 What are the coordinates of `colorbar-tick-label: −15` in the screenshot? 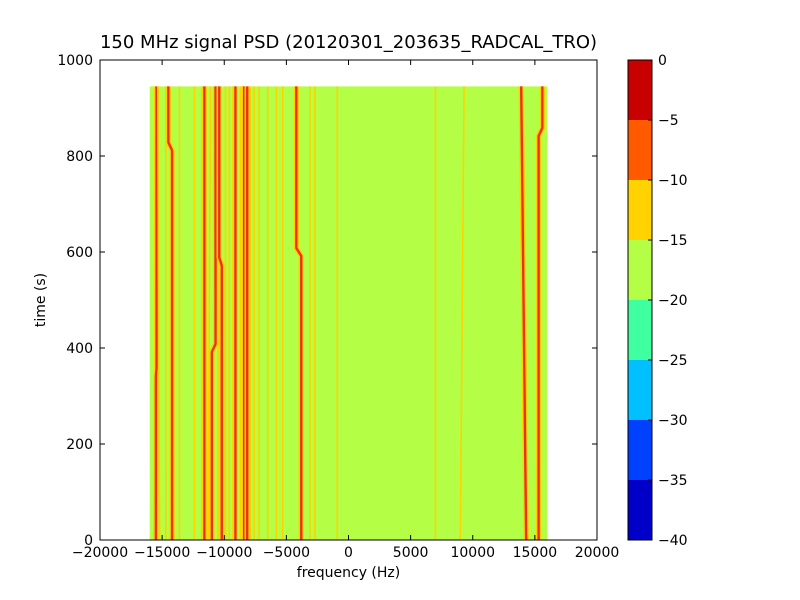 It's located at (673, 241).